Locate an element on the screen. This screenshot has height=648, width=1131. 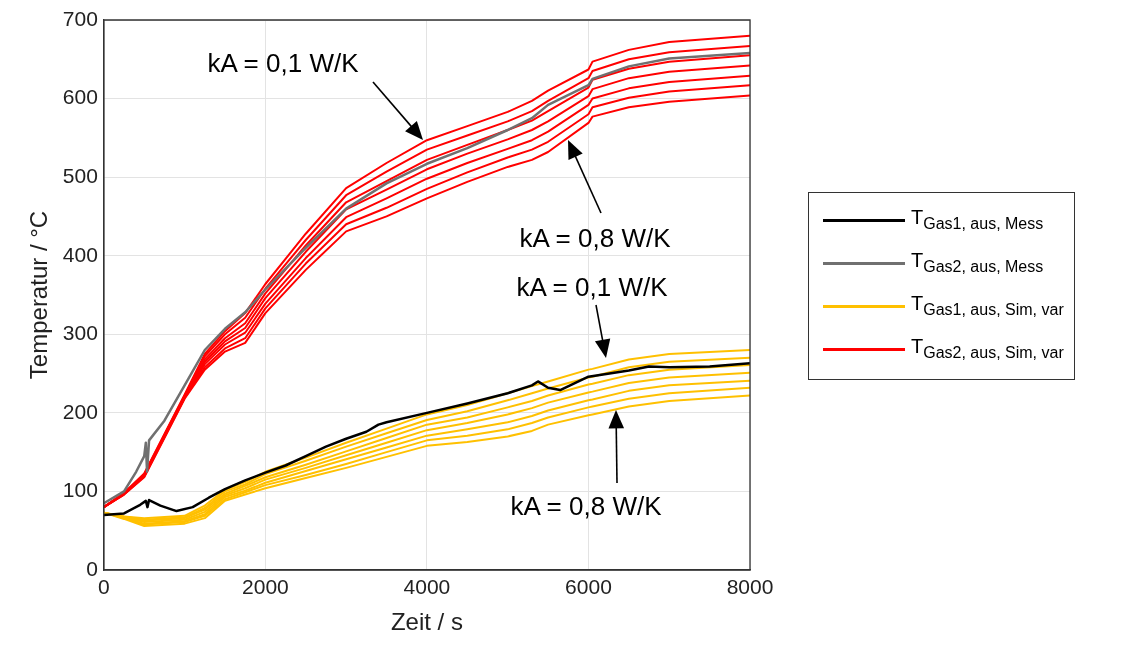
y-tick-label: 0 is located at coordinates (92, 568).